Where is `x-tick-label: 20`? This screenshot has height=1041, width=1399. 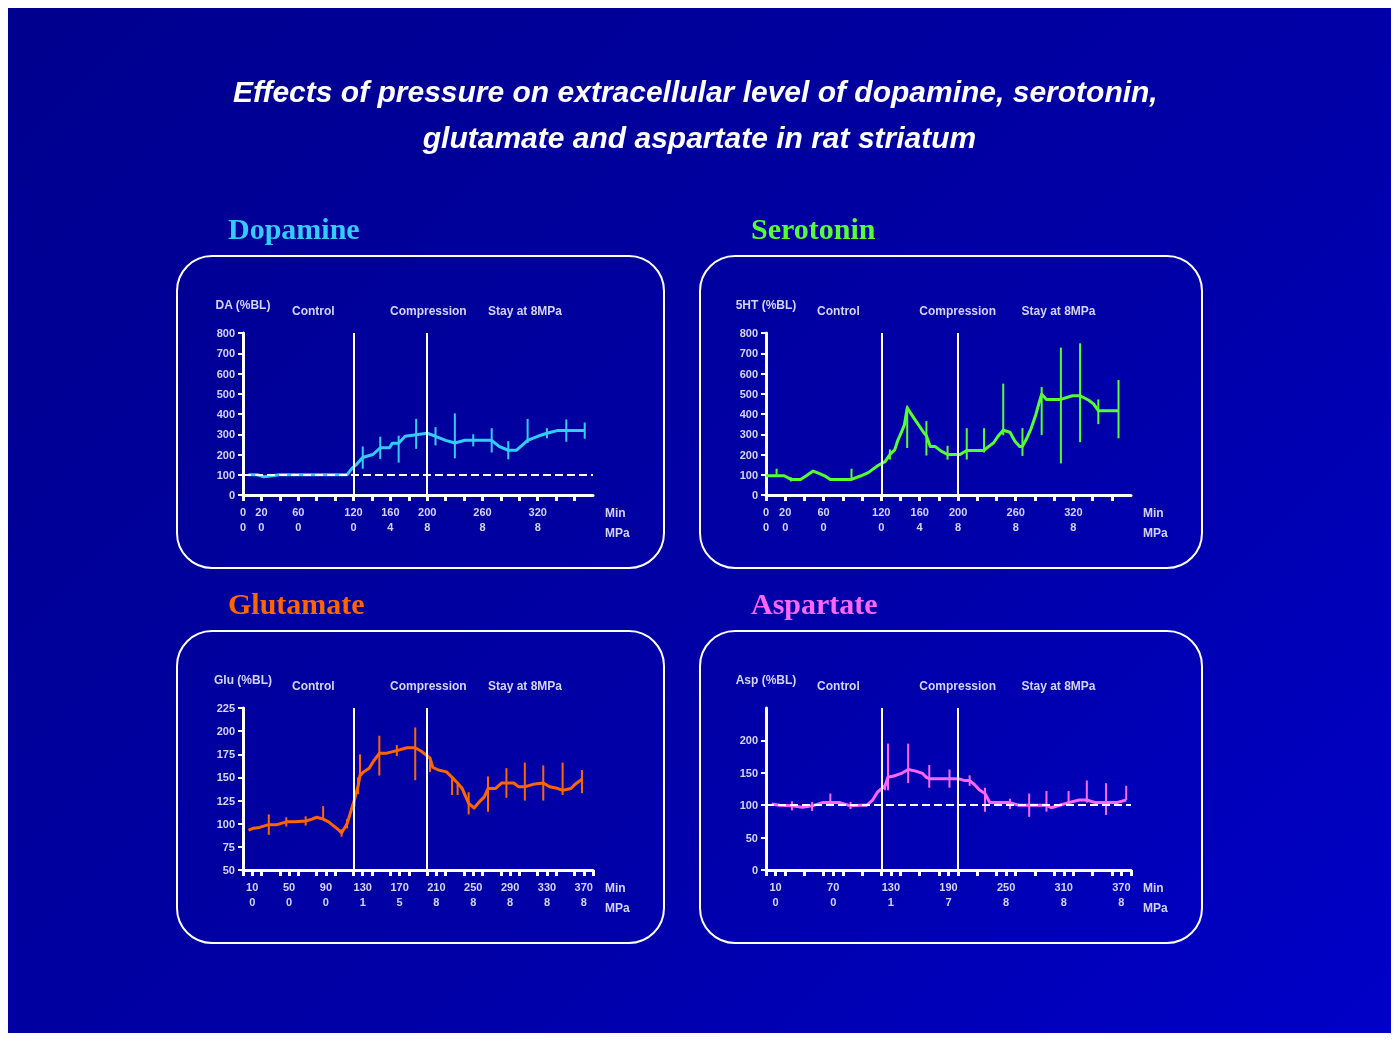
x-tick-label: 20 is located at coordinates (261, 512).